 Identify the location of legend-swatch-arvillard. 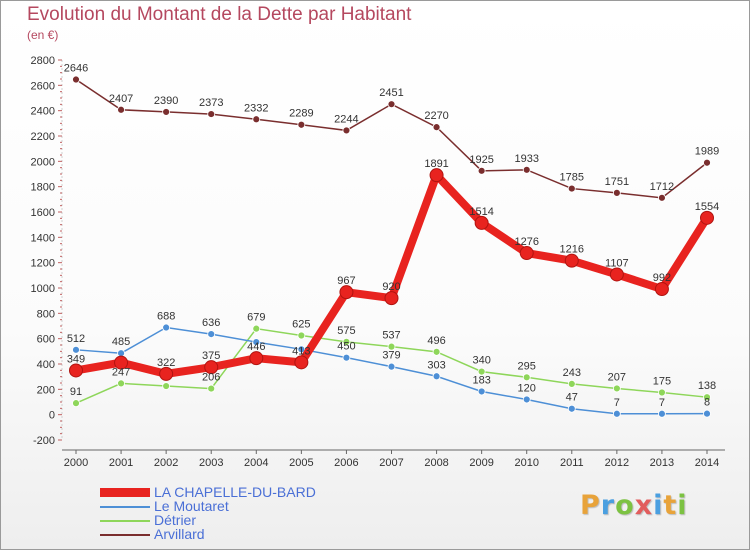
(125, 535).